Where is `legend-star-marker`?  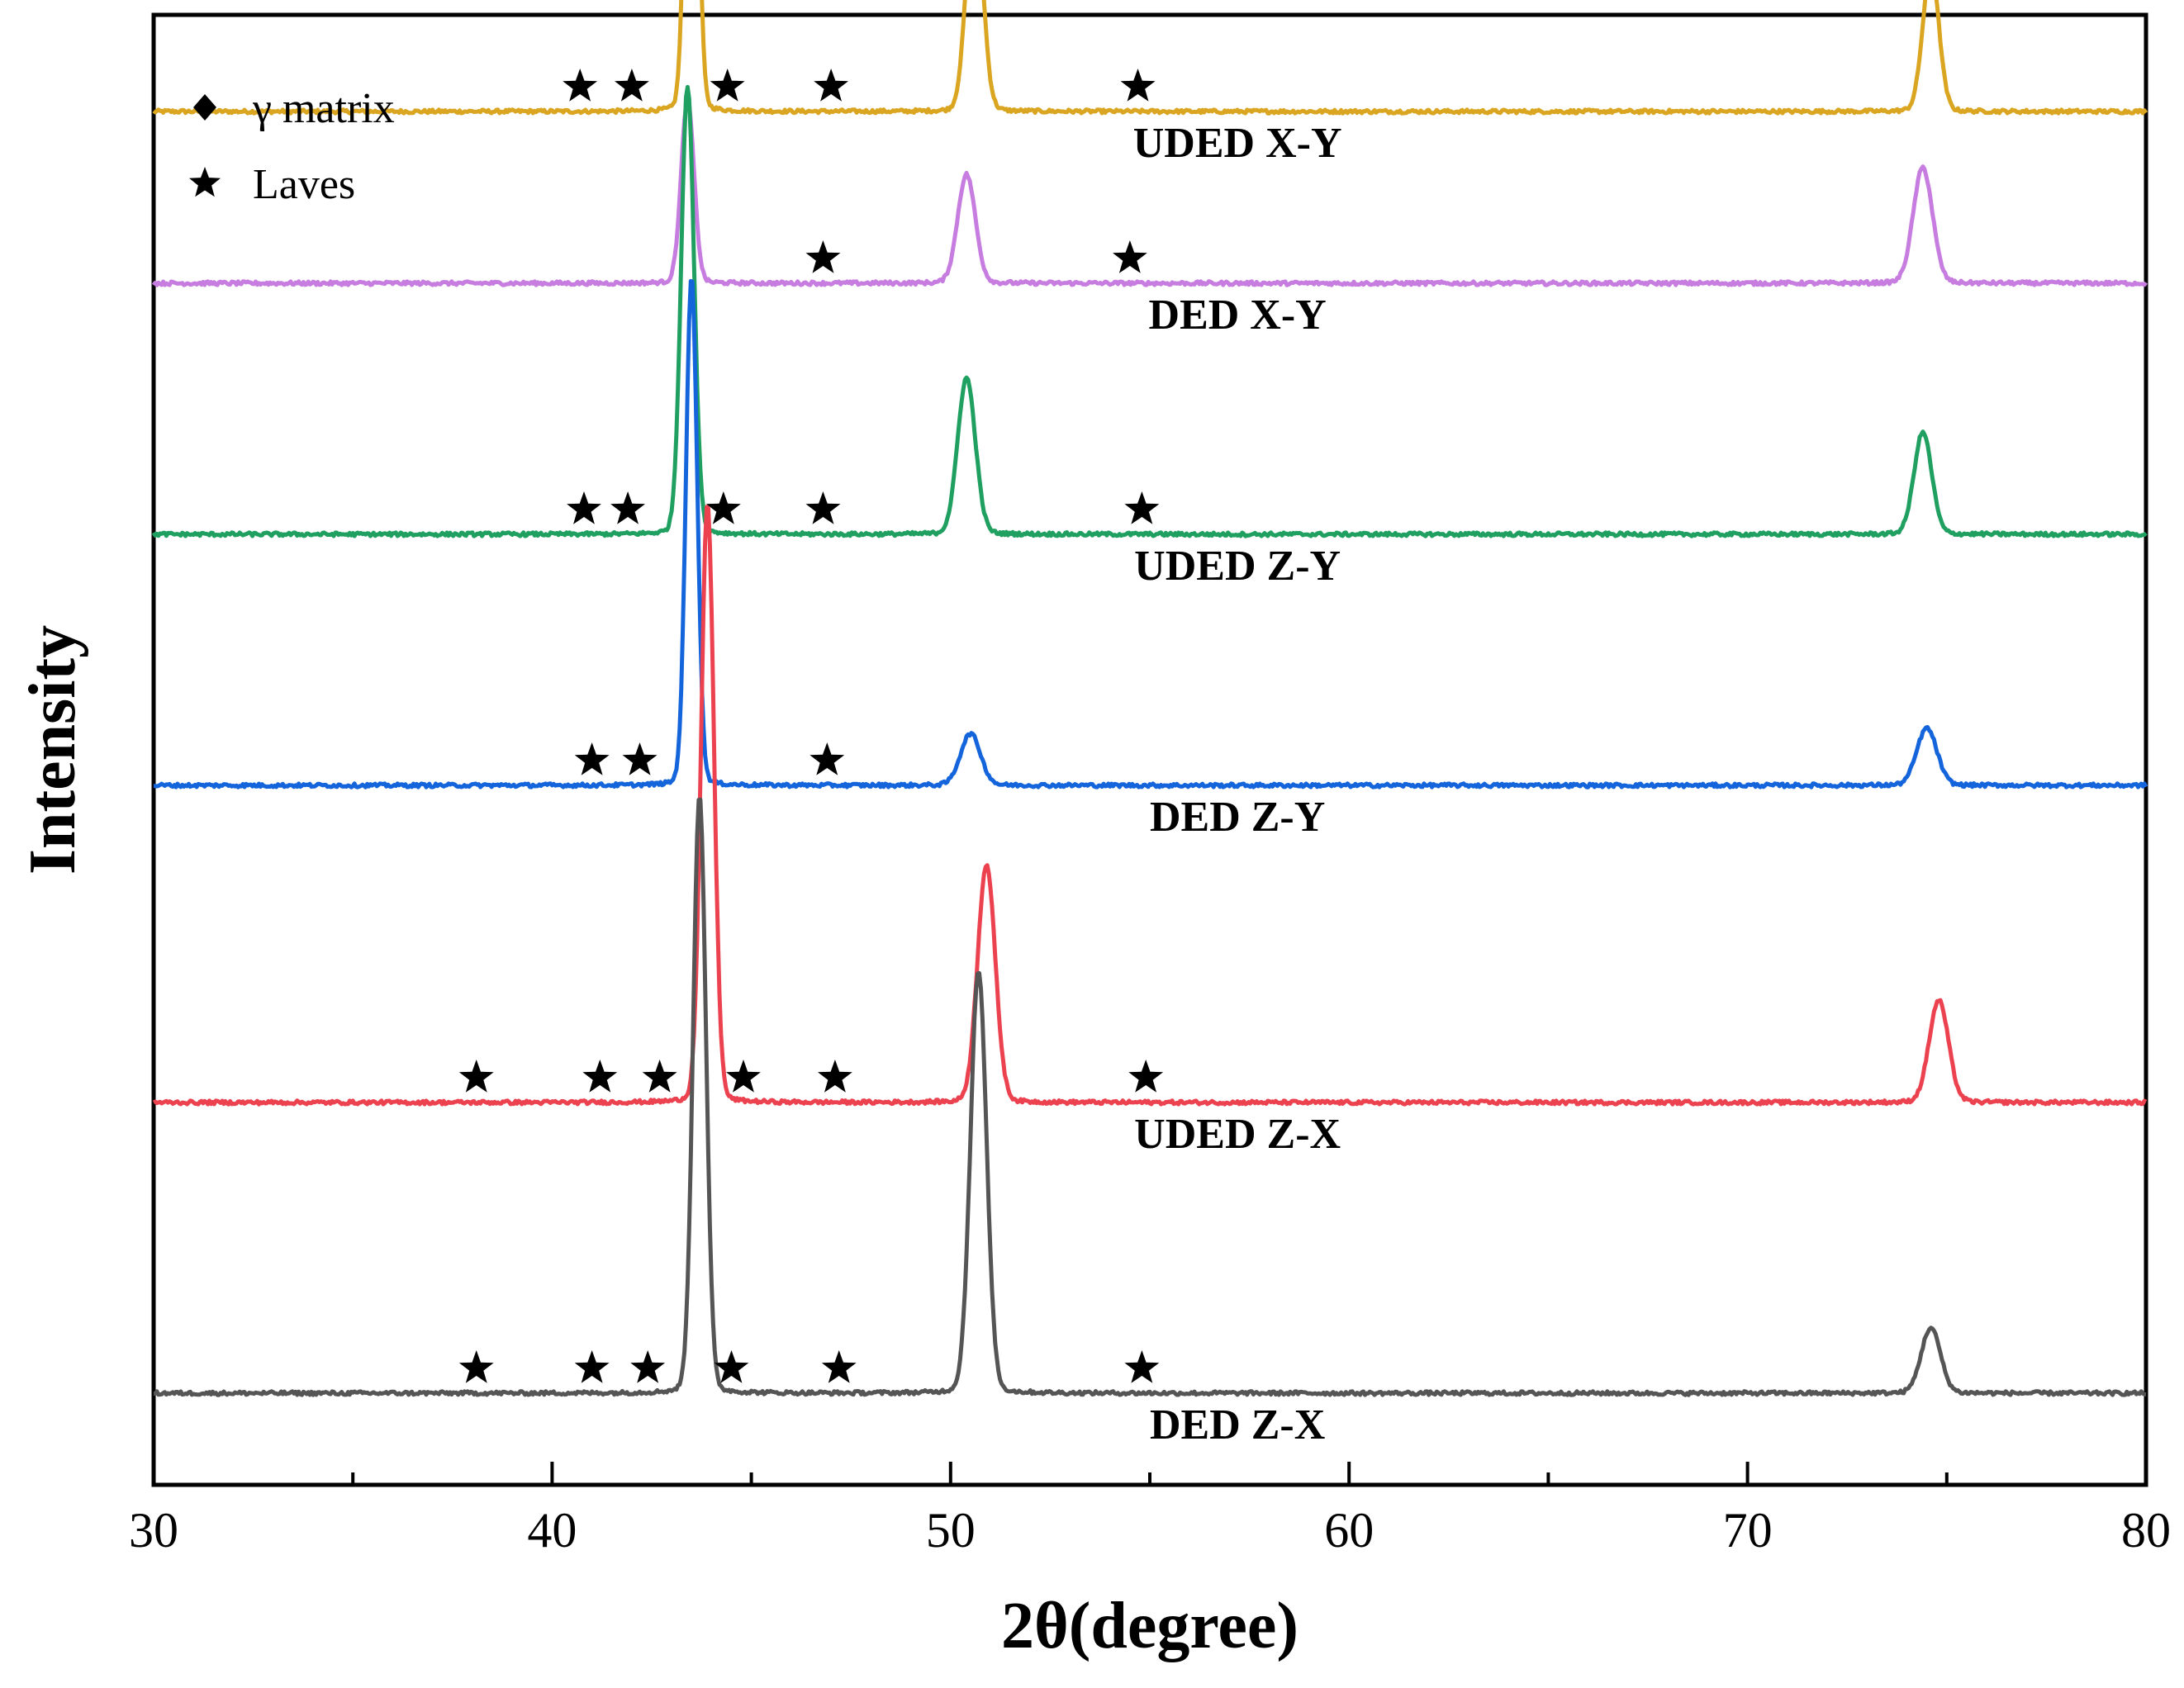 legend-star-marker is located at coordinates (205, 182).